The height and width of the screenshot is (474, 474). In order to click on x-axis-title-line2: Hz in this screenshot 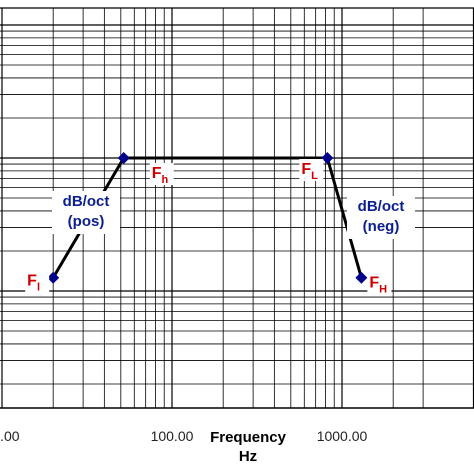, I will do `click(248, 456)`.